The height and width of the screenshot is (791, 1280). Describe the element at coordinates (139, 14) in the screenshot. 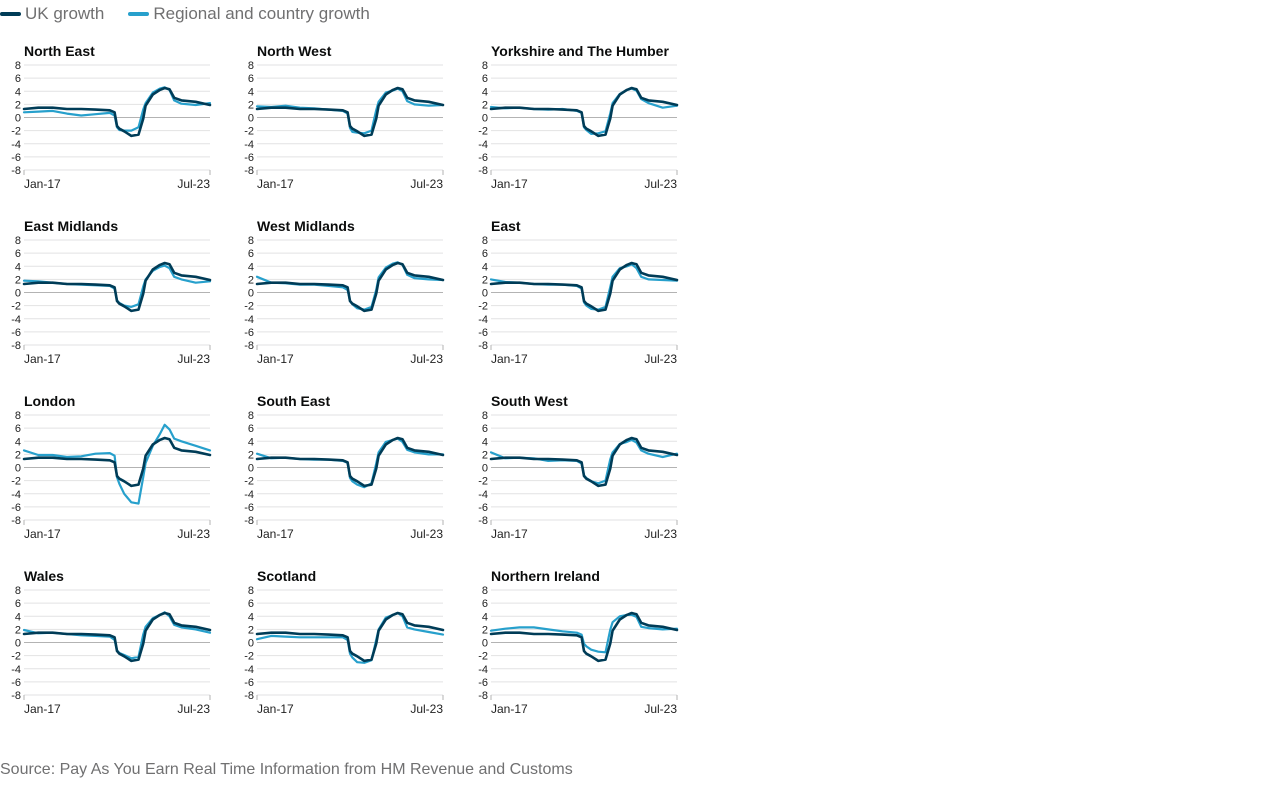

I see `legend-swatch-regional-growth` at that location.